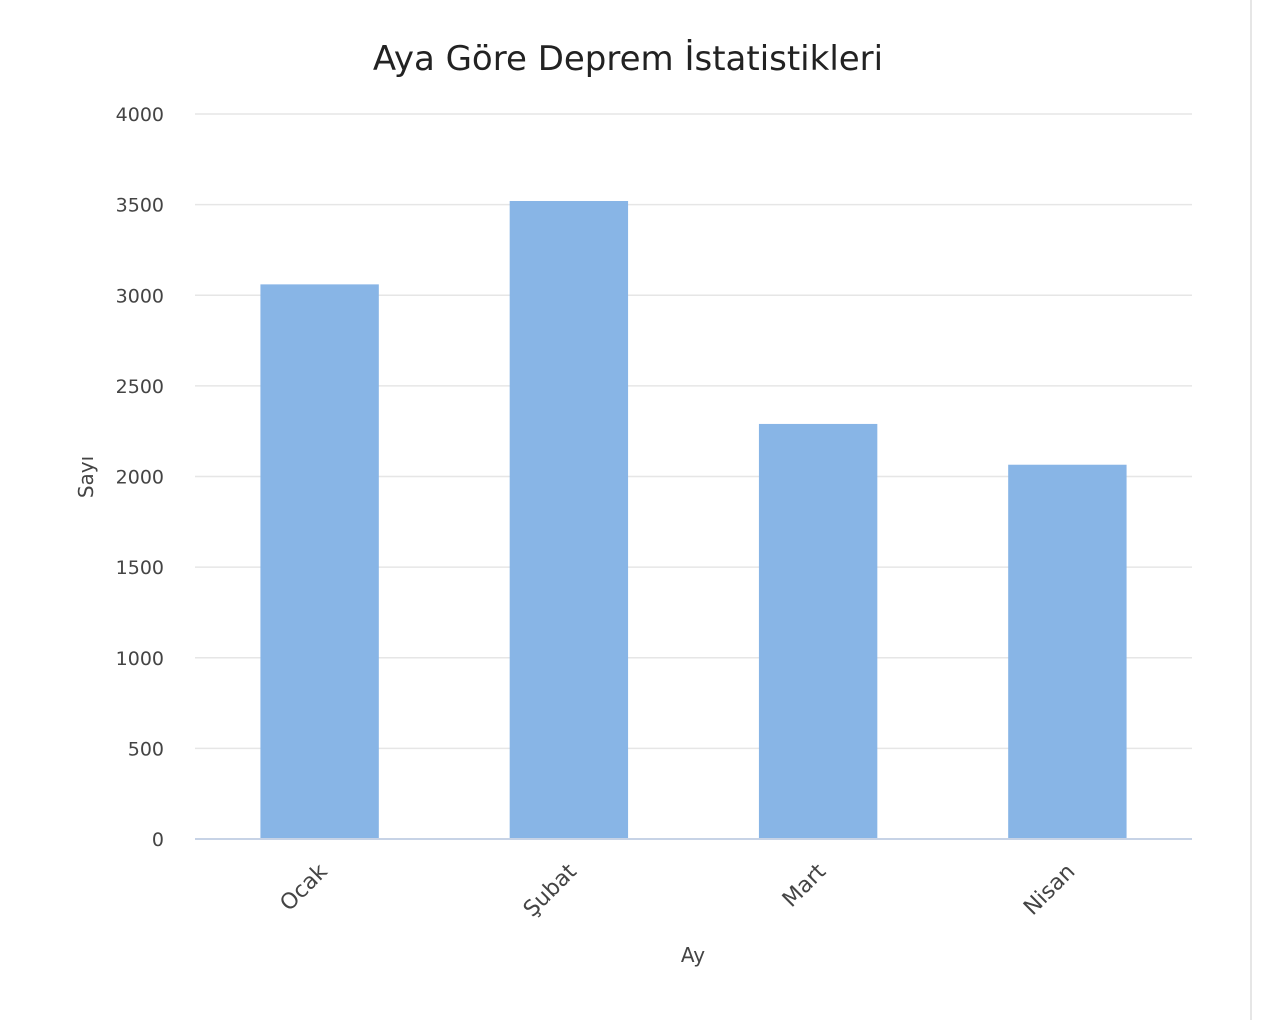 Image resolution: width=1280 pixels, height=1020 pixels. Describe the element at coordinates (158, 840) in the screenshot. I see `y-tick-label: 0` at that location.